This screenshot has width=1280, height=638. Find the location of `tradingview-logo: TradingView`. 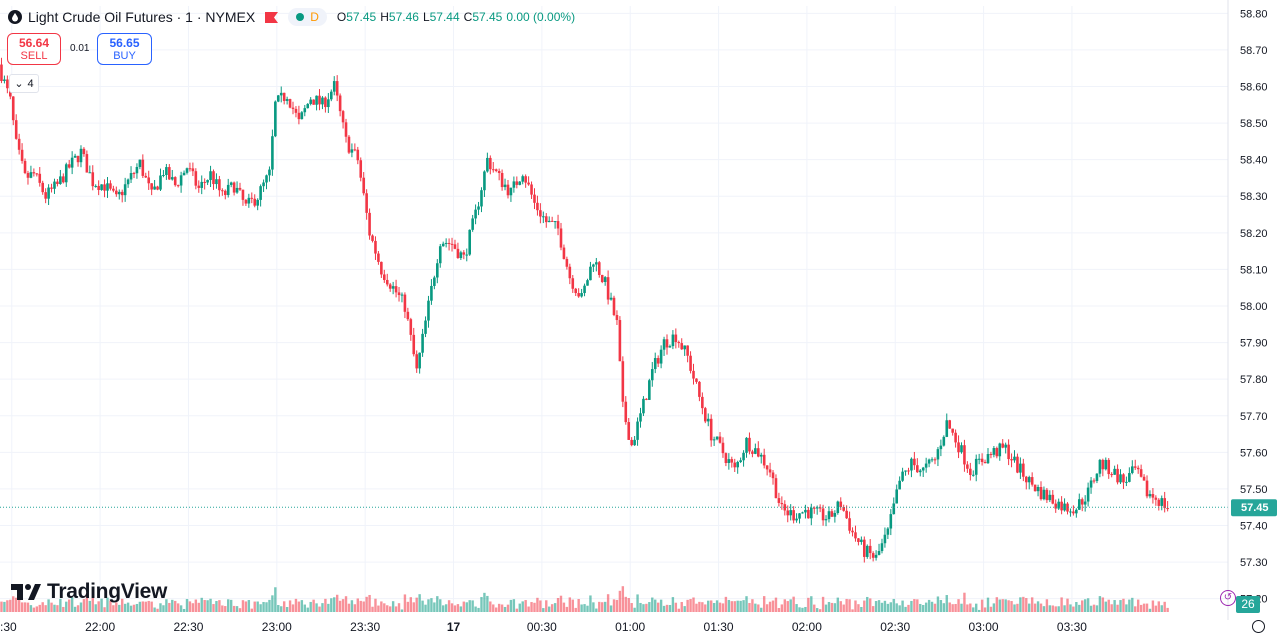

tradingview-logo: TradingView is located at coordinates (89, 592).